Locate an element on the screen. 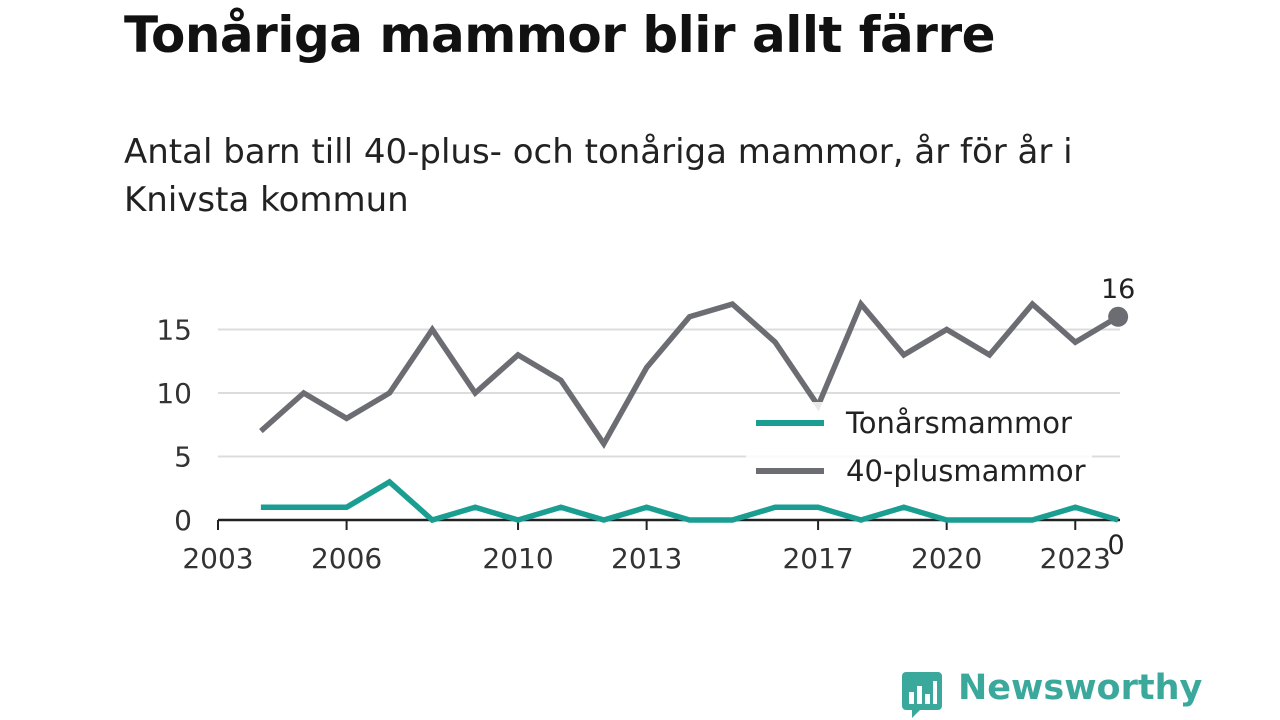 The height and width of the screenshot is (720, 1280). newsworthy-chart-icon is located at coordinates (922, 695).